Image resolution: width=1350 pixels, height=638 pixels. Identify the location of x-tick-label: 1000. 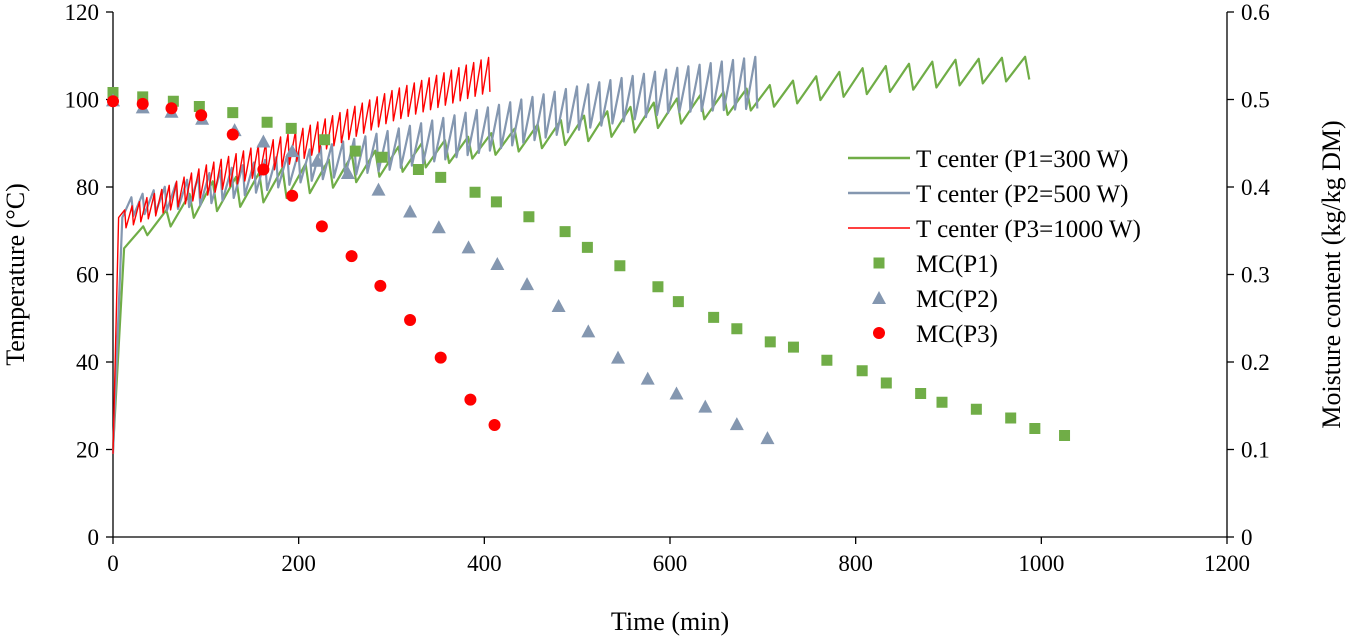
(1041, 563).